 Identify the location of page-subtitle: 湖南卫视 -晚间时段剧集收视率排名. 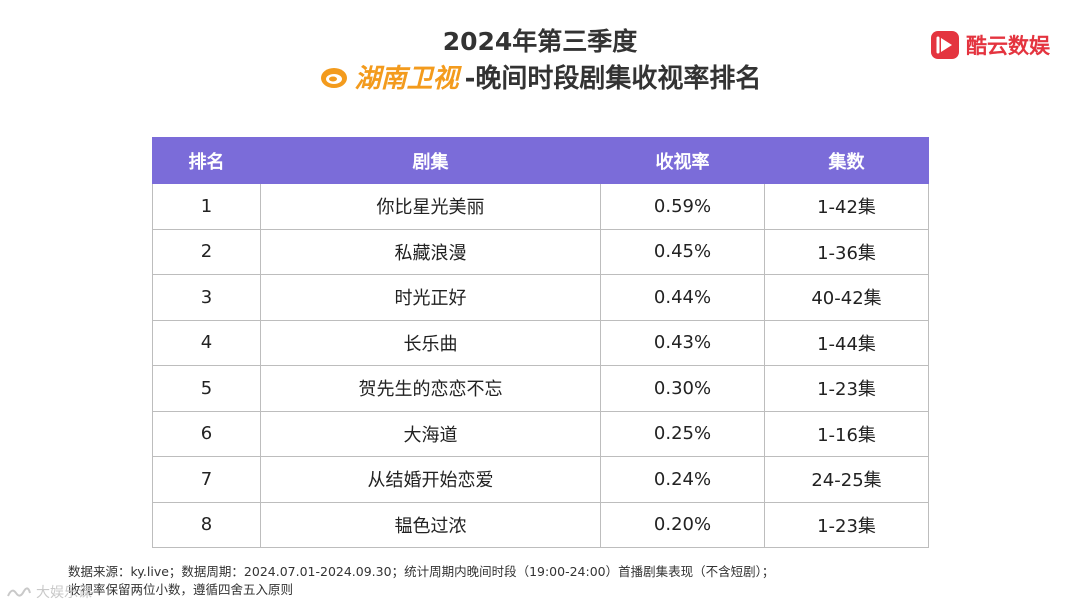
(540, 76).